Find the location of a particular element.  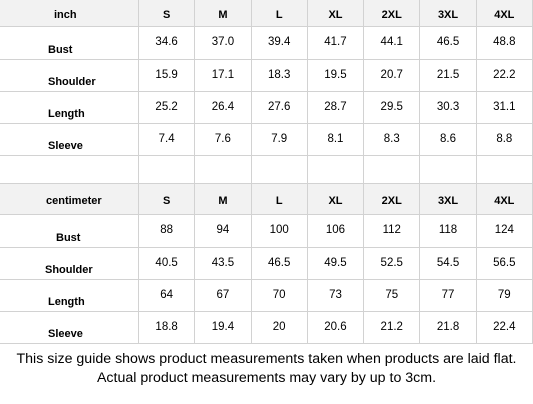

table-cell: 22.2 is located at coordinates (504, 76).